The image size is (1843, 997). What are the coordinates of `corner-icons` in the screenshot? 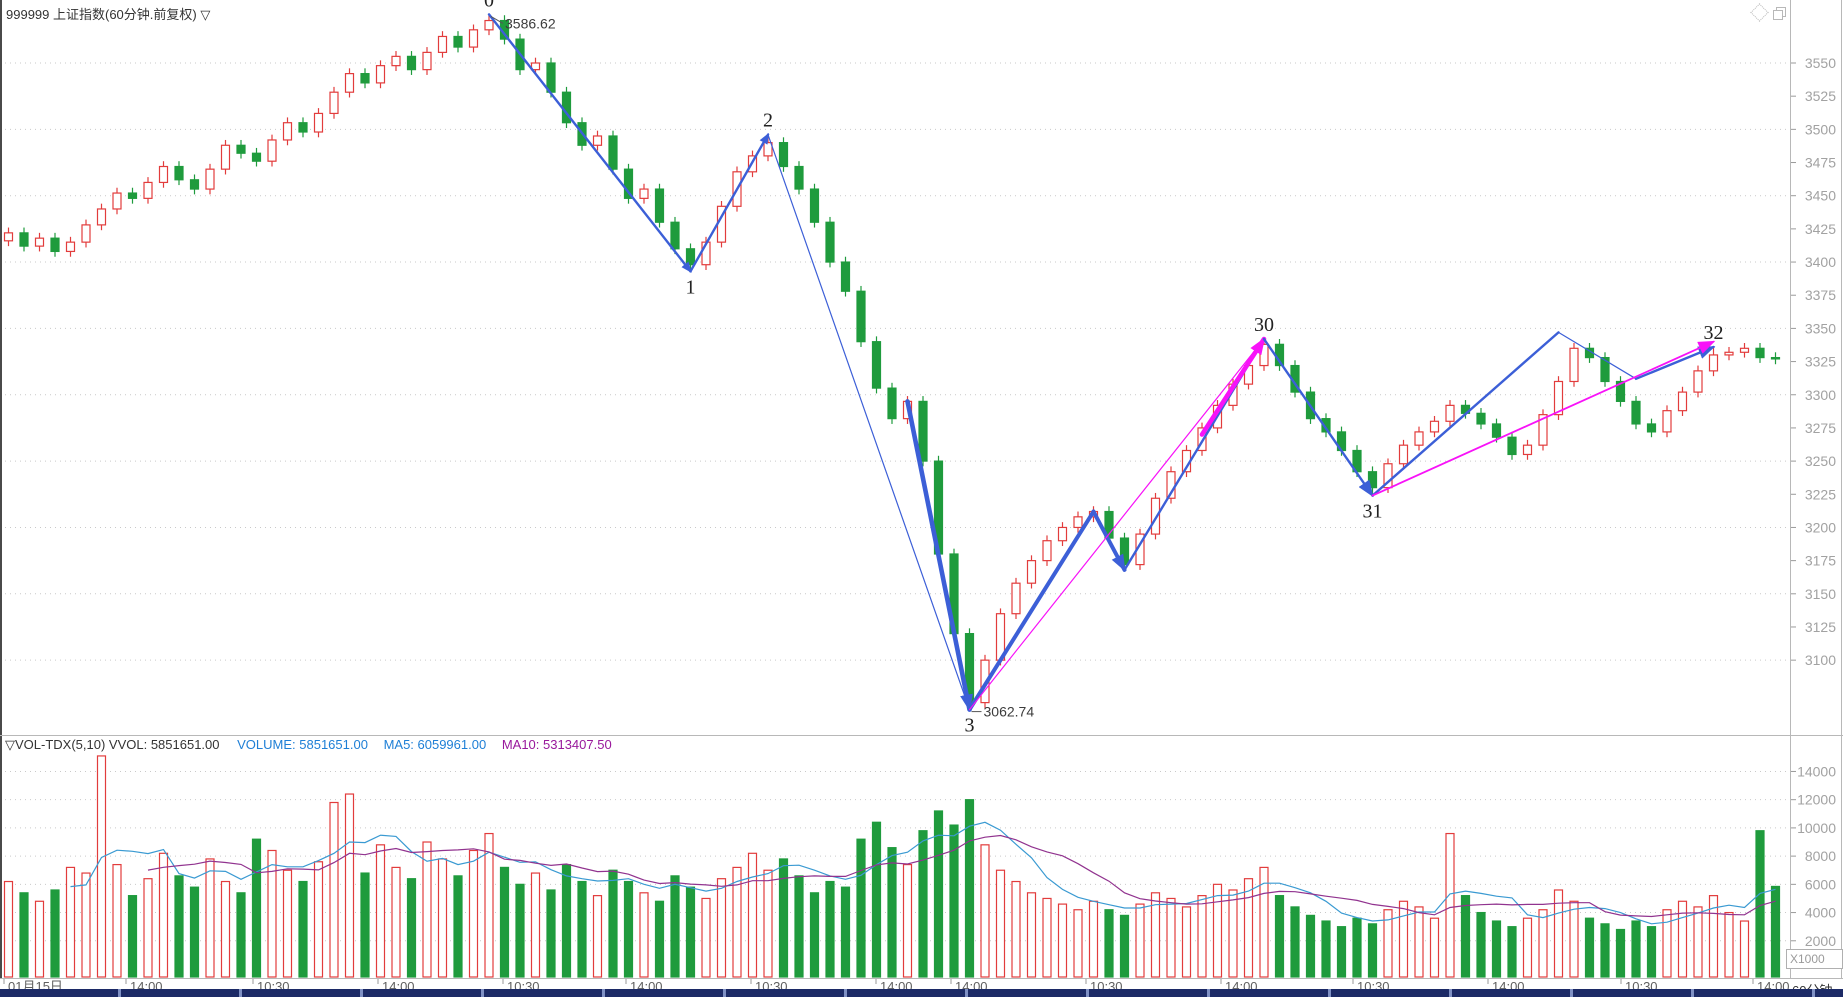 It's located at (1768, 12).